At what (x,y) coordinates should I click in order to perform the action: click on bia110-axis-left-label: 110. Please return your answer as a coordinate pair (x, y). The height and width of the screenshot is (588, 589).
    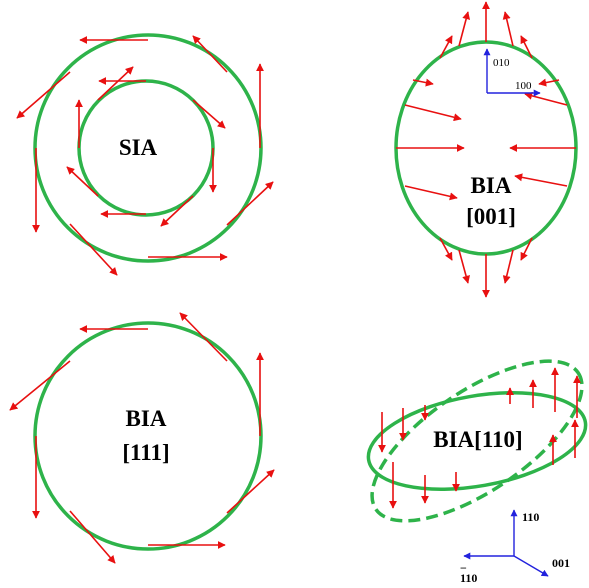
    Looking at the image, I should click on (468, 578).